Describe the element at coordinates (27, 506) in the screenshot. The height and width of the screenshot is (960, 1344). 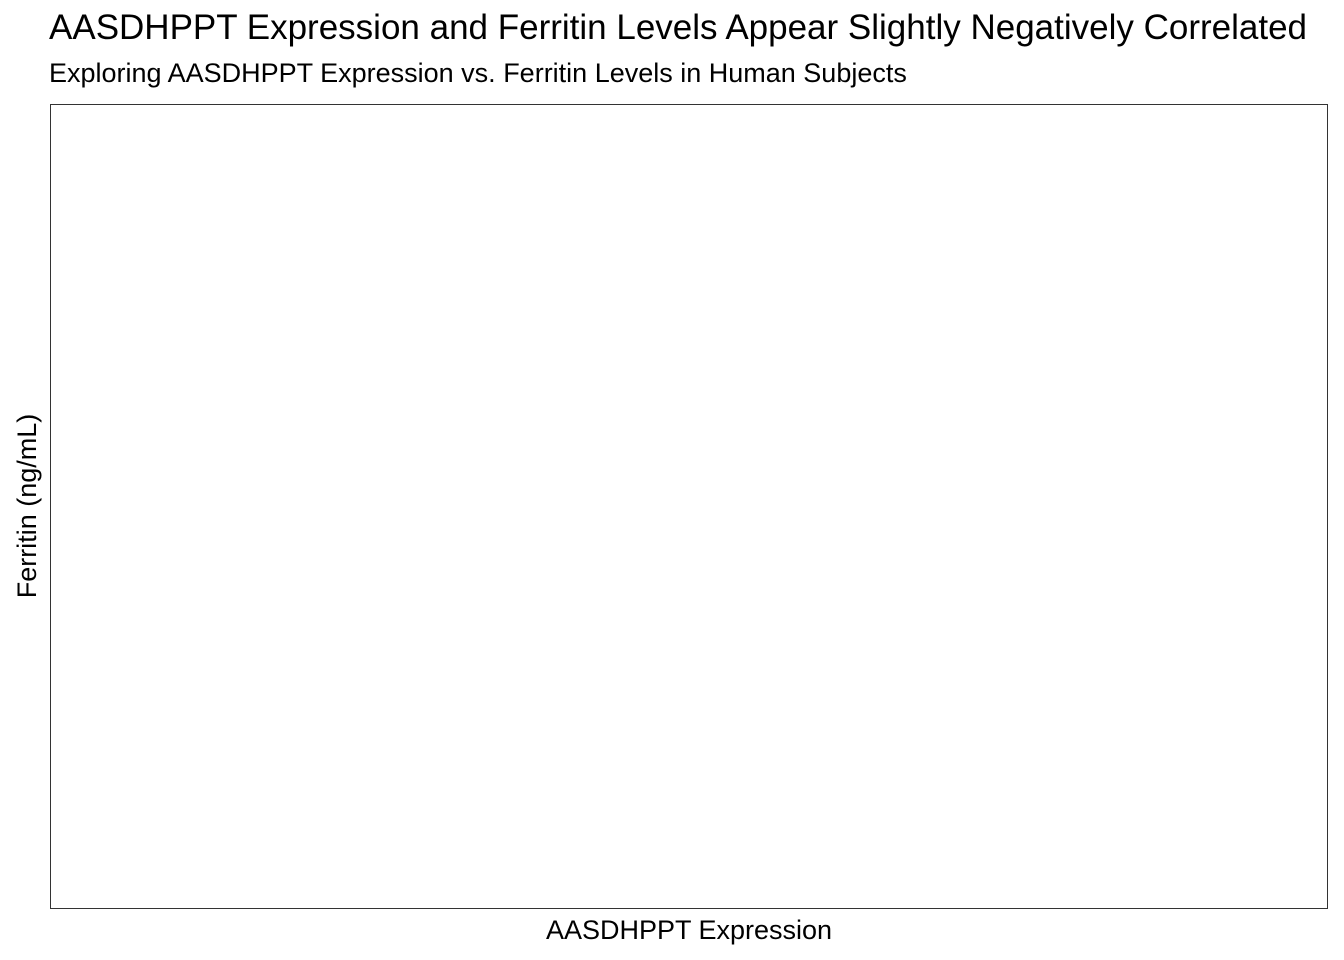
I see `y-axis-label: Ferritin (ng/mL)` at that location.